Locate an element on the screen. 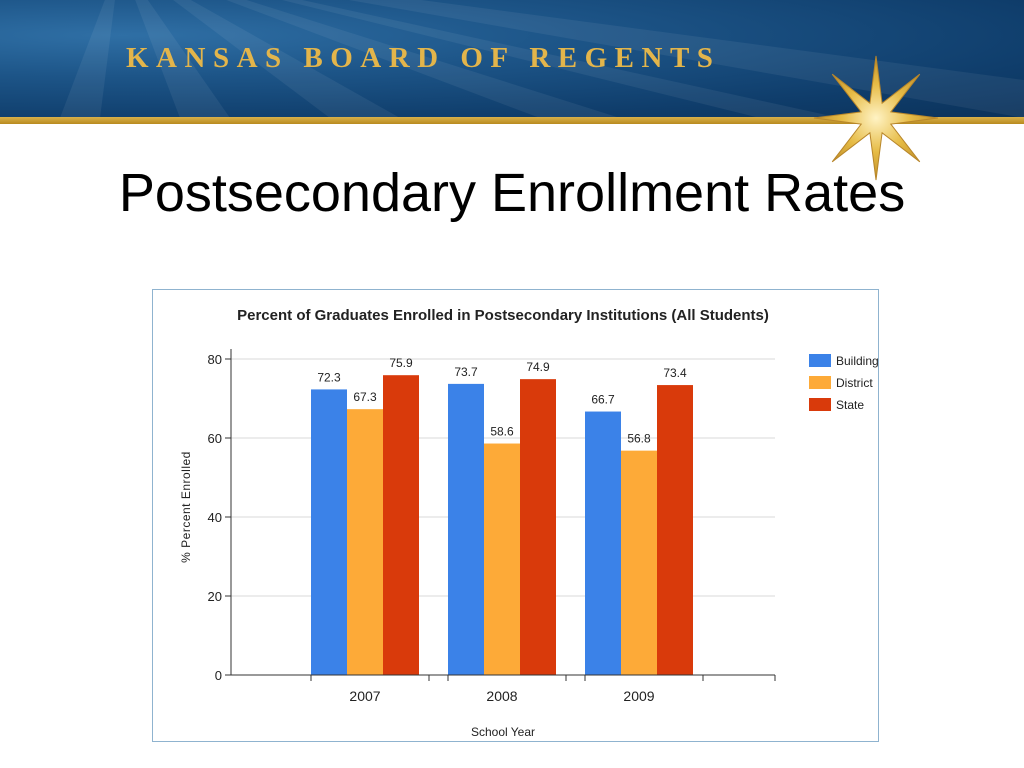 This screenshot has width=1024, height=768. legend-label-state: State is located at coordinates (850, 405).